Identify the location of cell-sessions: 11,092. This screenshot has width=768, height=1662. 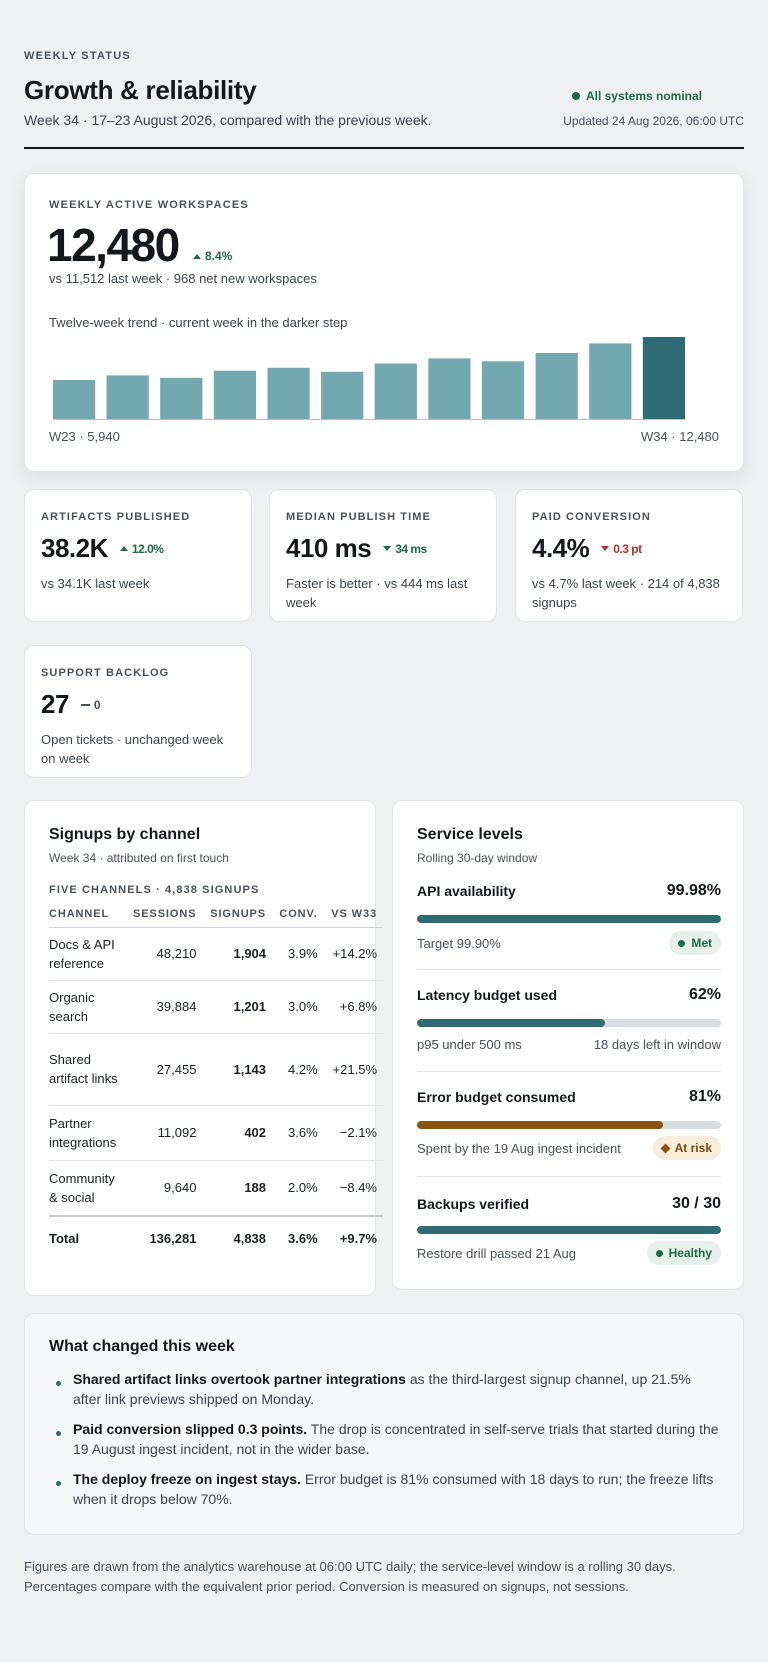
(164, 1133).